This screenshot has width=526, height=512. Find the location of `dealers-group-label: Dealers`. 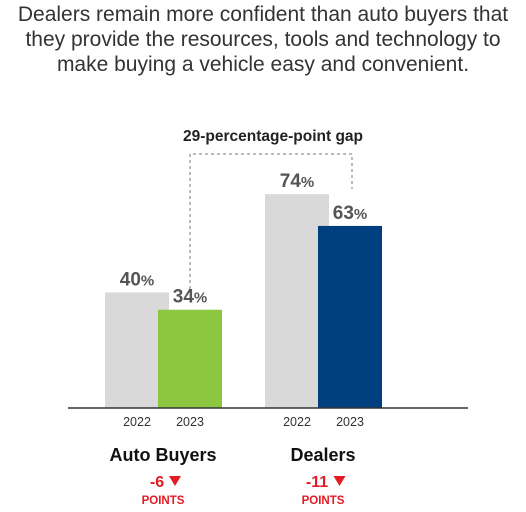

dealers-group-label: Dealers is located at coordinates (322, 455).